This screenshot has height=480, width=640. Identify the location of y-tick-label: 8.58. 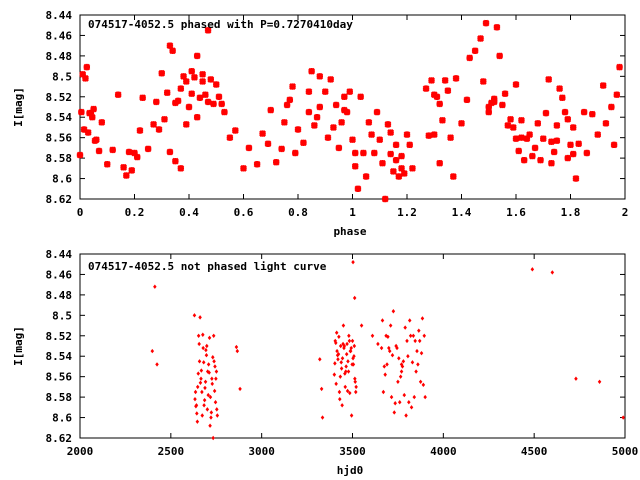
(59, 158).